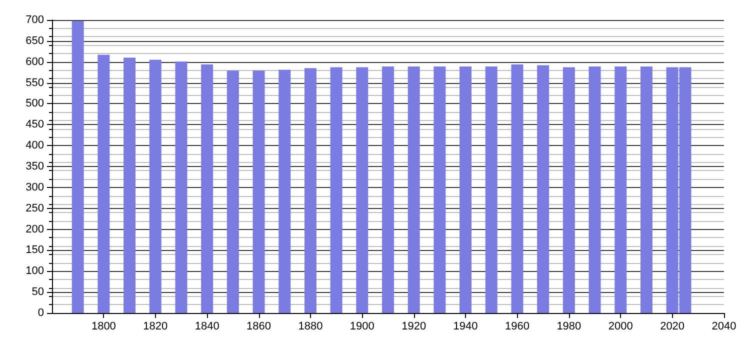 The height and width of the screenshot is (340, 750). I want to click on y-tick-label: 450, so click(35, 124).